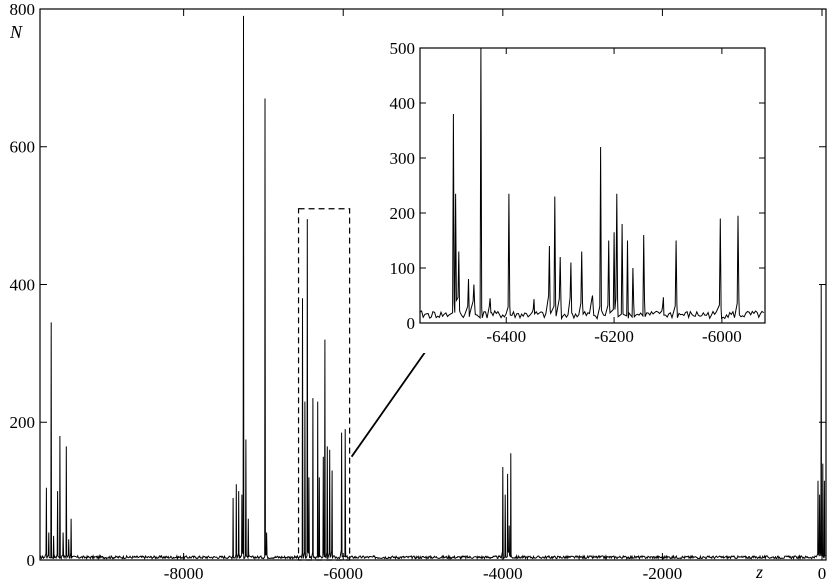 The image size is (830, 585). What do you see at coordinates (503, 573) in the screenshot?
I see `main-x-tick-label: -4000` at bounding box center [503, 573].